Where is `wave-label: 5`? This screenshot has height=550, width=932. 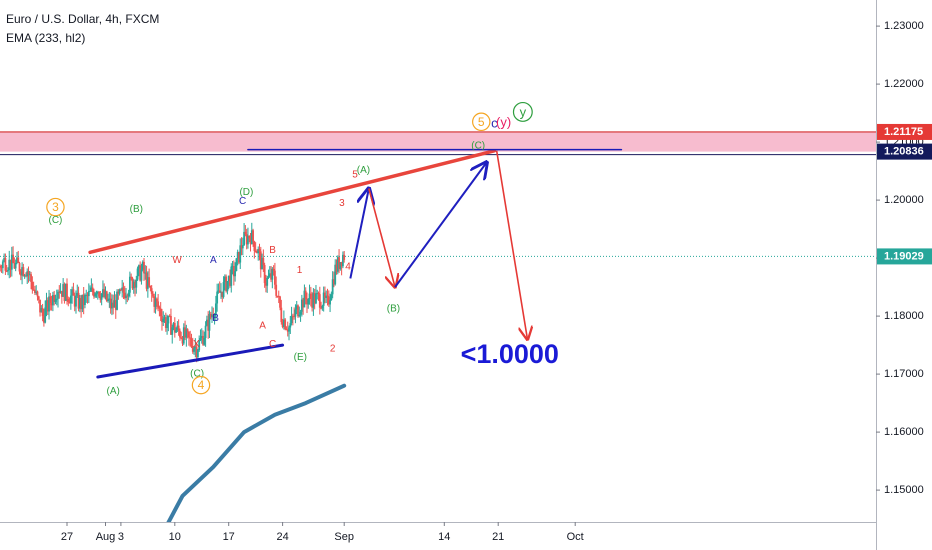
wave-label: 5 is located at coordinates (355, 175).